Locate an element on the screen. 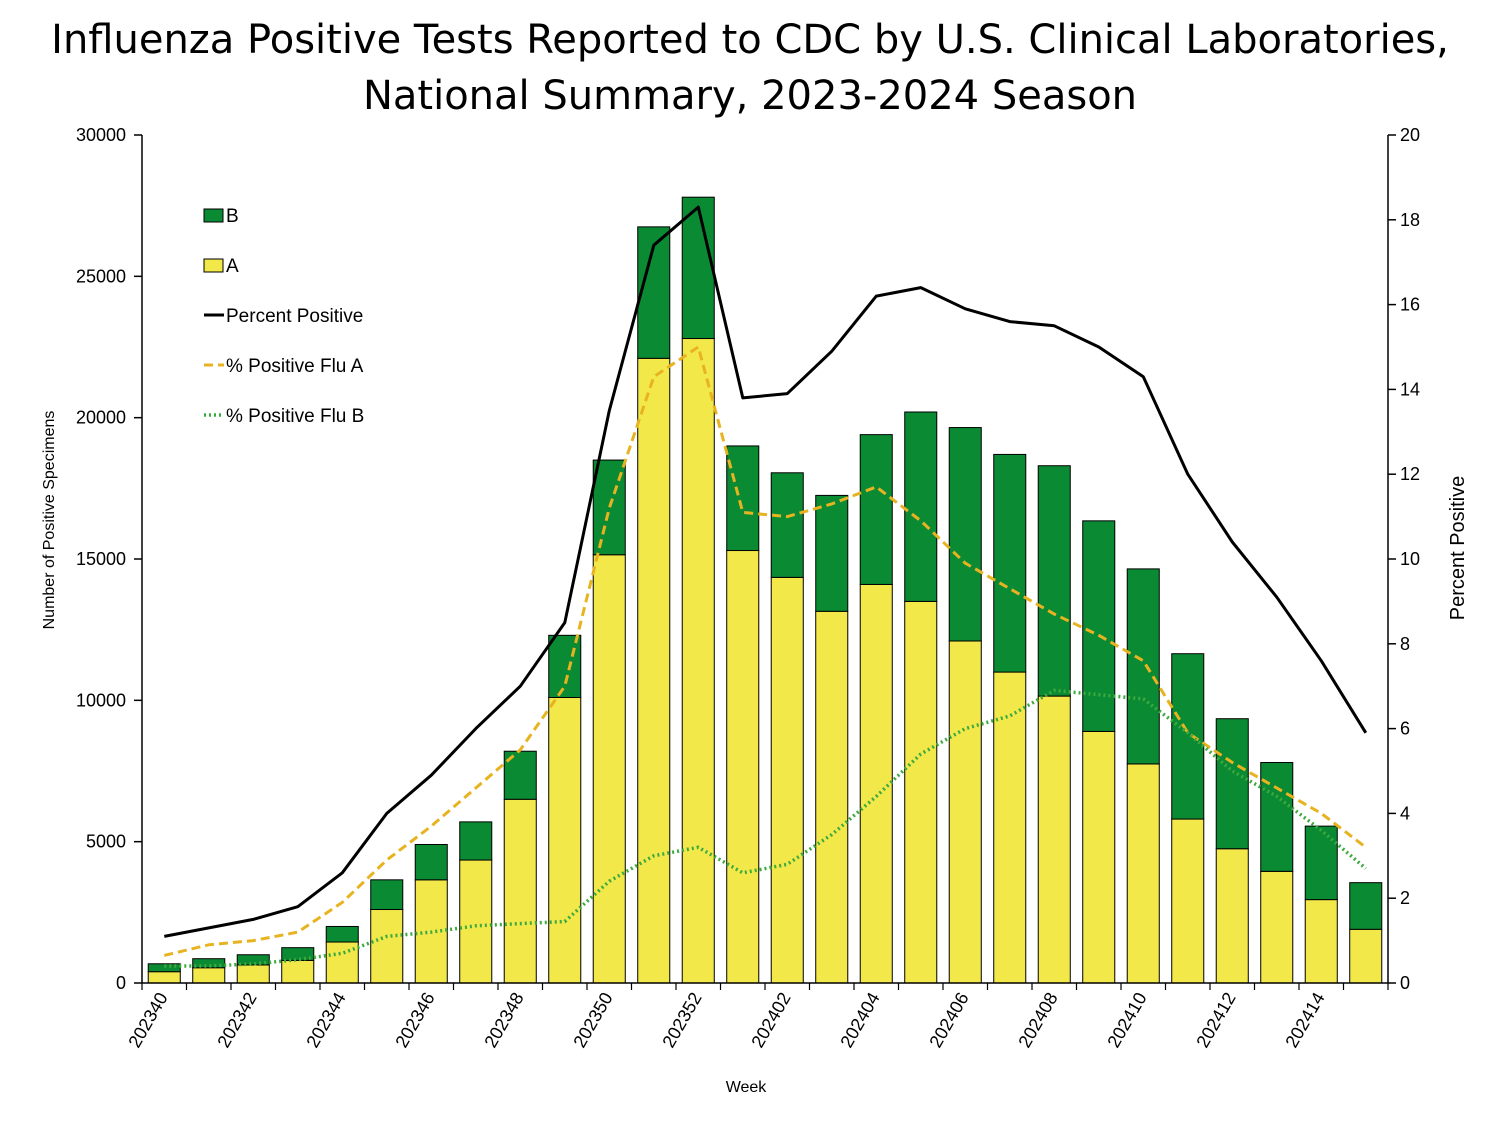 This screenshot has width=1500, height=1125. y2-tick-label: 2 is located at coordinates (1405, 898).